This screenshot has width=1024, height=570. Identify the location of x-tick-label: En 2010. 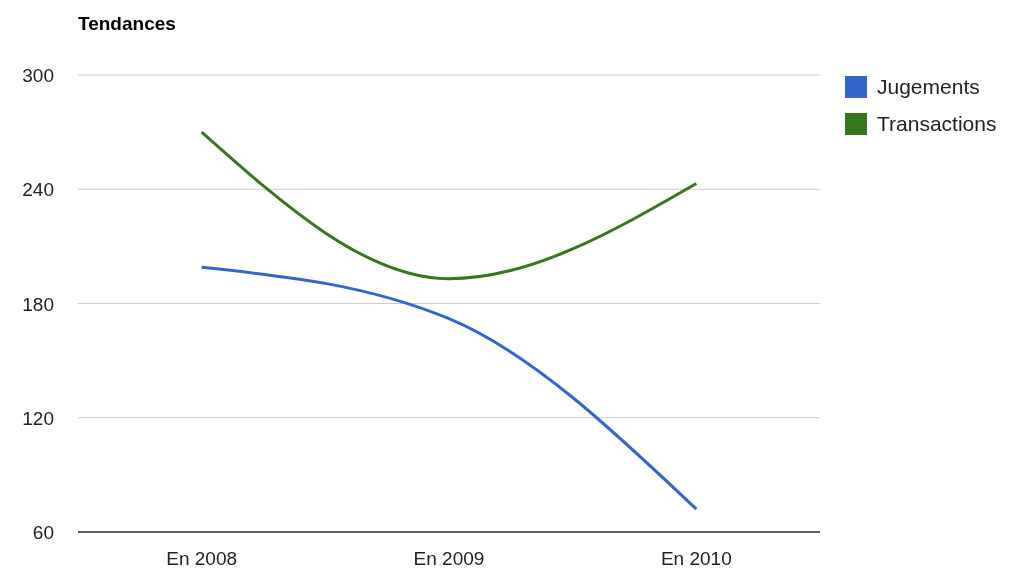
(696, 558).